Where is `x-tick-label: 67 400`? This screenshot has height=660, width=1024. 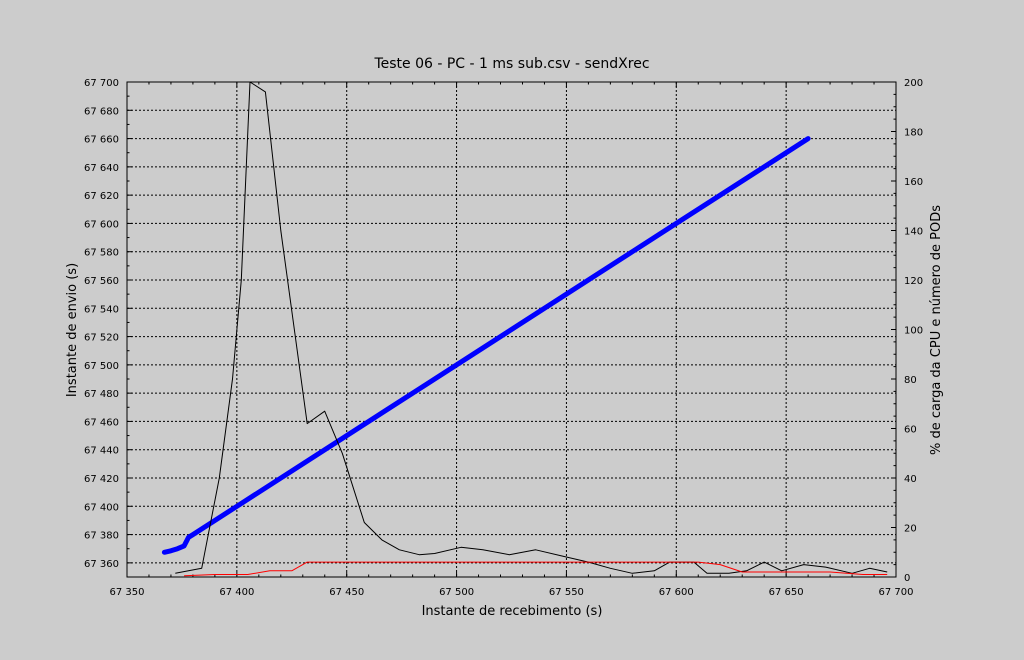
x-tick-label: 67 400 is located at coordinates (236, 592).